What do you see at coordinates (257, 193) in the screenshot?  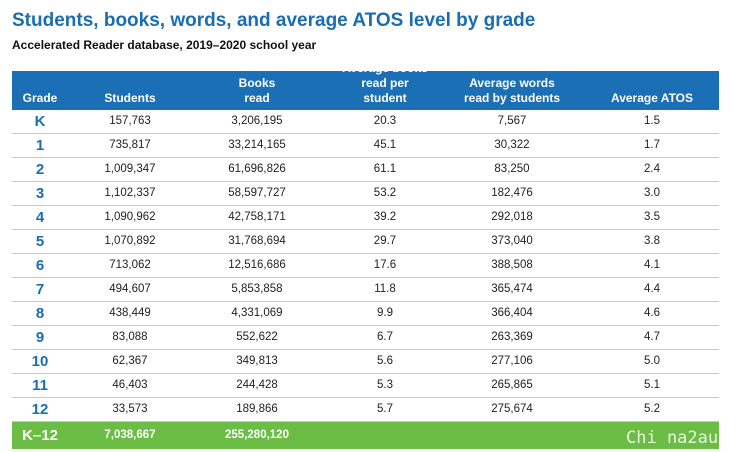 I see `books-read-cell: 58,597,727` at bounding box center [257, 193].